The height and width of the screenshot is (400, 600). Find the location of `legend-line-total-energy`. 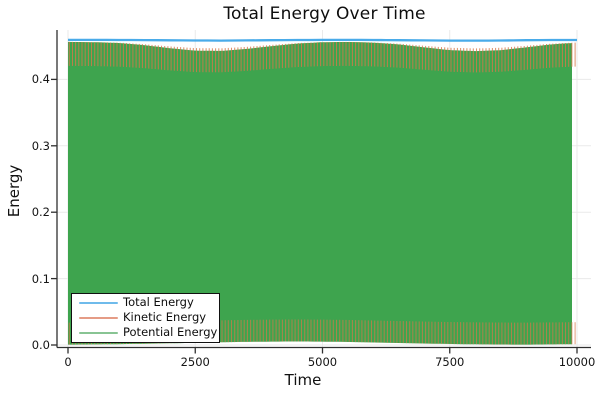

legend-line-total-energy is located at coordinates (98, 303).